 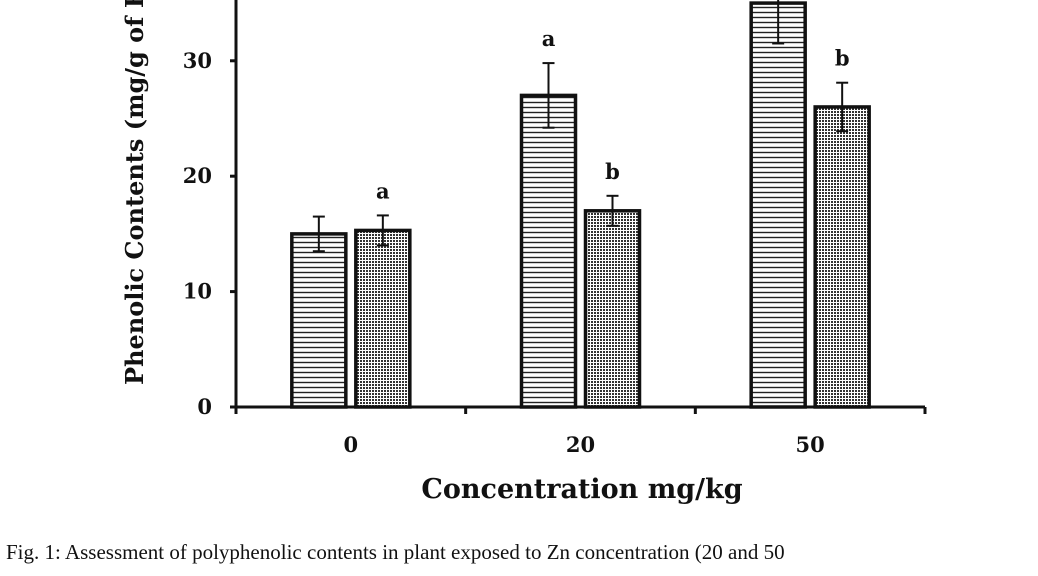 I want to click on y-tick-label: 0, so click(x=204, y=406).